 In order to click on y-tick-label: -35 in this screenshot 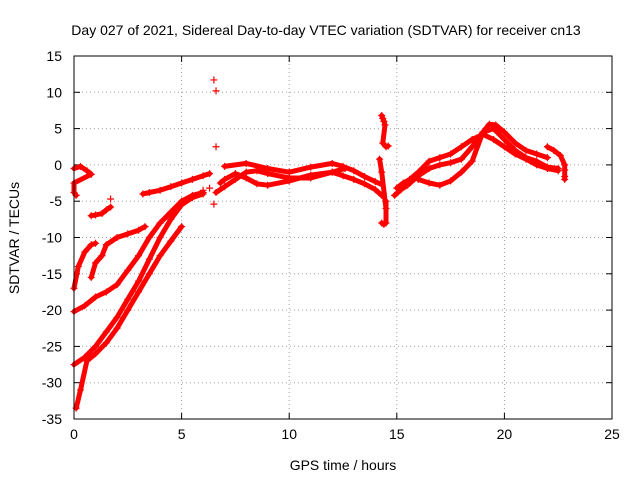, I will do `click(52, 419)`.